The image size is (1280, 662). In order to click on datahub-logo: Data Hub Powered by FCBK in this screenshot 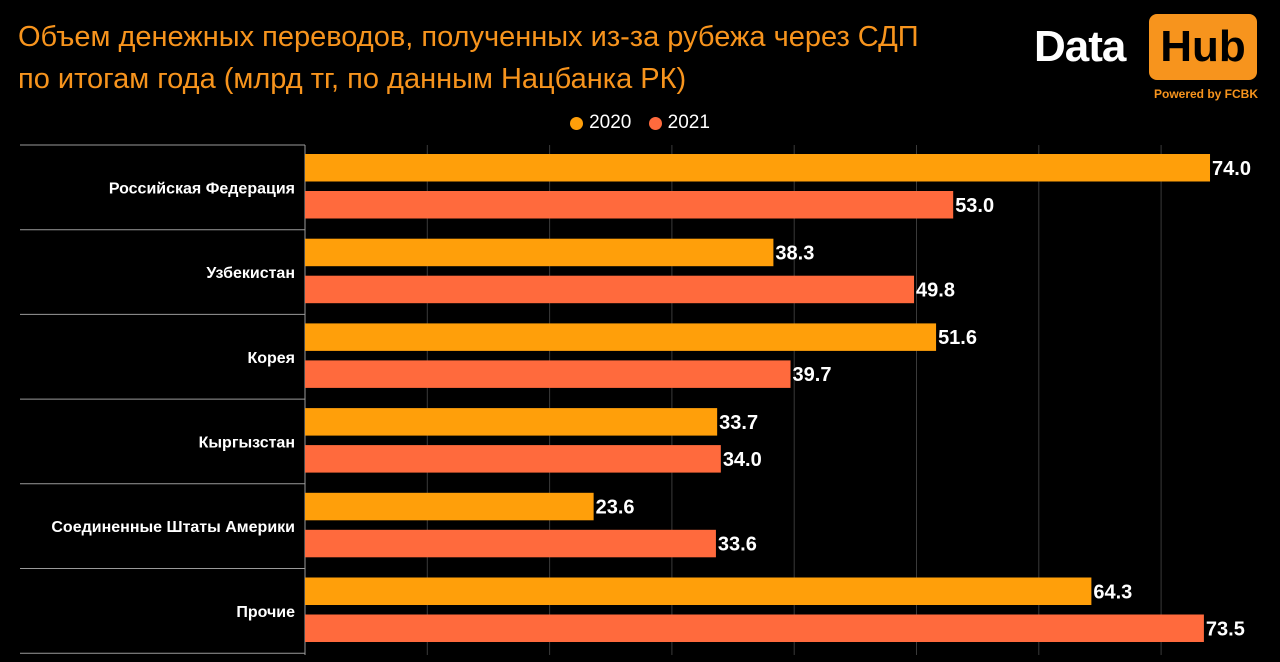, I will do `click(1146, 59)`.